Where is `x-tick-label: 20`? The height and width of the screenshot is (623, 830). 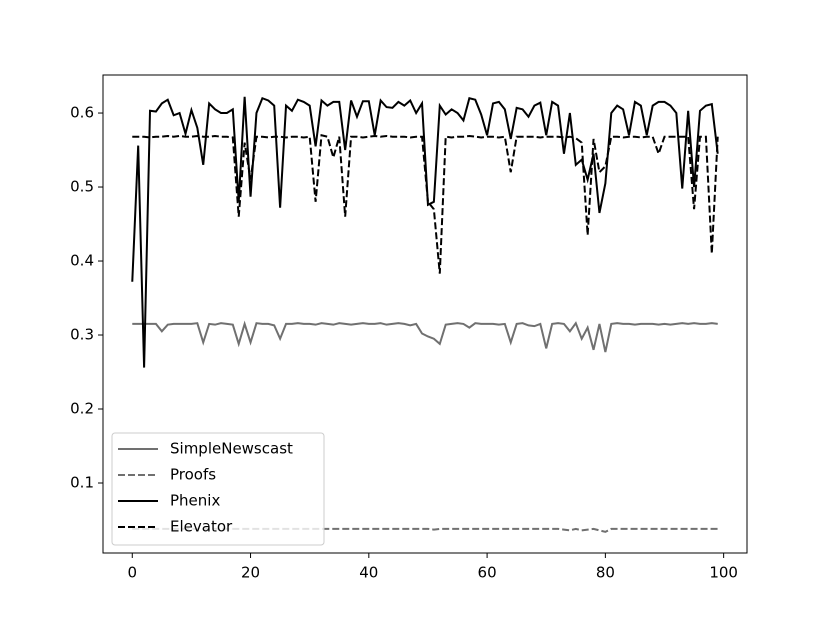 x-tick-label: 20 is located at coordinates (250, 573).